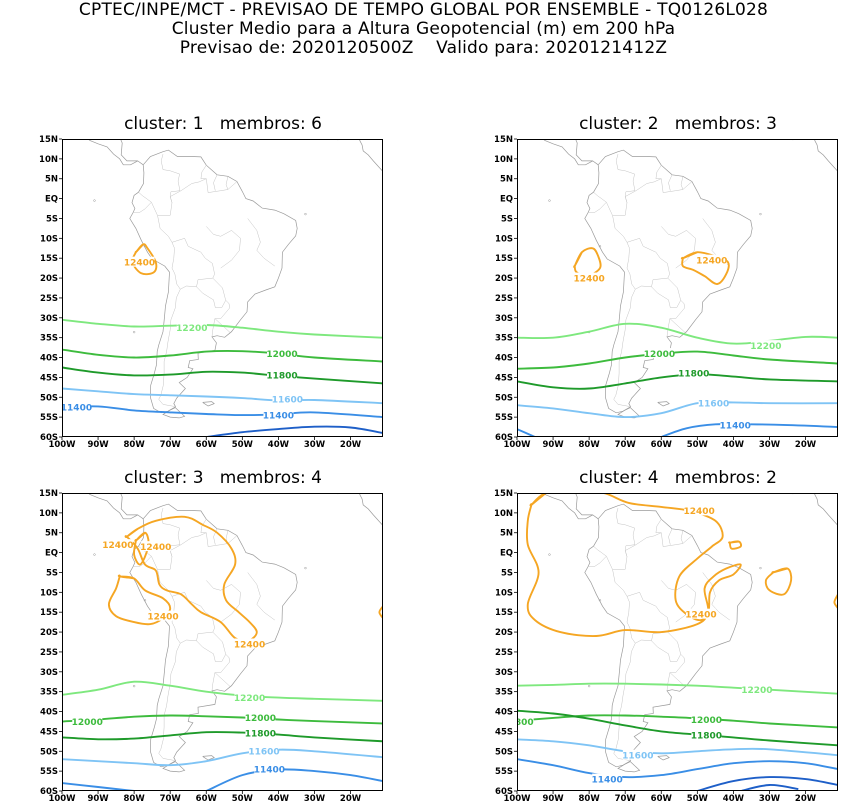 The height and width of the screenshot is (803, 847). What do you see at coordinates (806, 798) in the screenshot?
I see `x-tick-label: 20W` at bounding box center [806, 798].